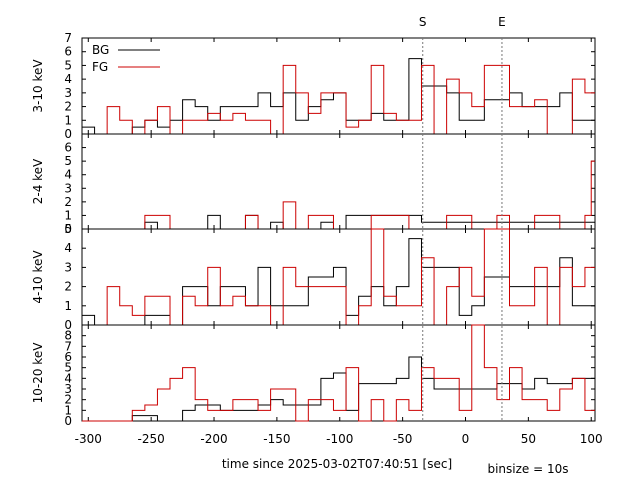 This screenshot has width=640, height=480. What do you see at coordinates (38, 373) in the screenshot?
I see `y-axis-label: 10-20 keV` at bounding box center [38, 373].